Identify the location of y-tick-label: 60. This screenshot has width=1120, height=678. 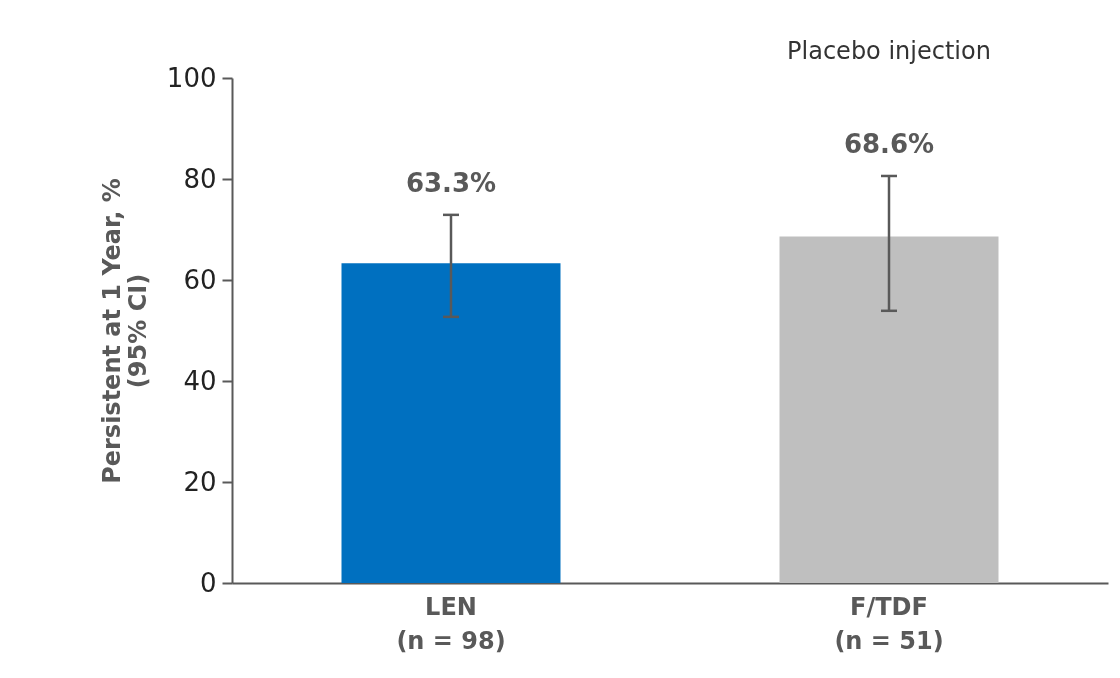
(200, 279).